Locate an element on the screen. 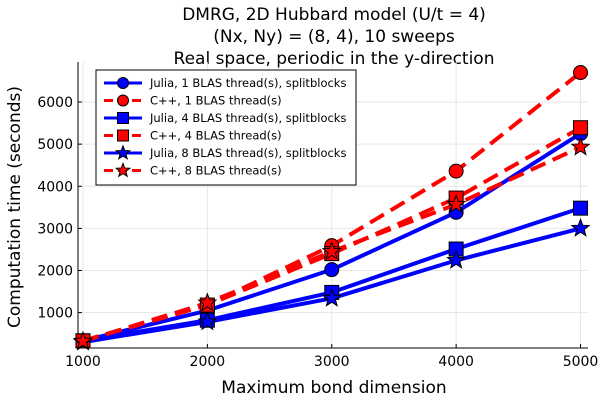  title-line-3: Real space, periodic in the y-direction is located at coordinates (334, 59).